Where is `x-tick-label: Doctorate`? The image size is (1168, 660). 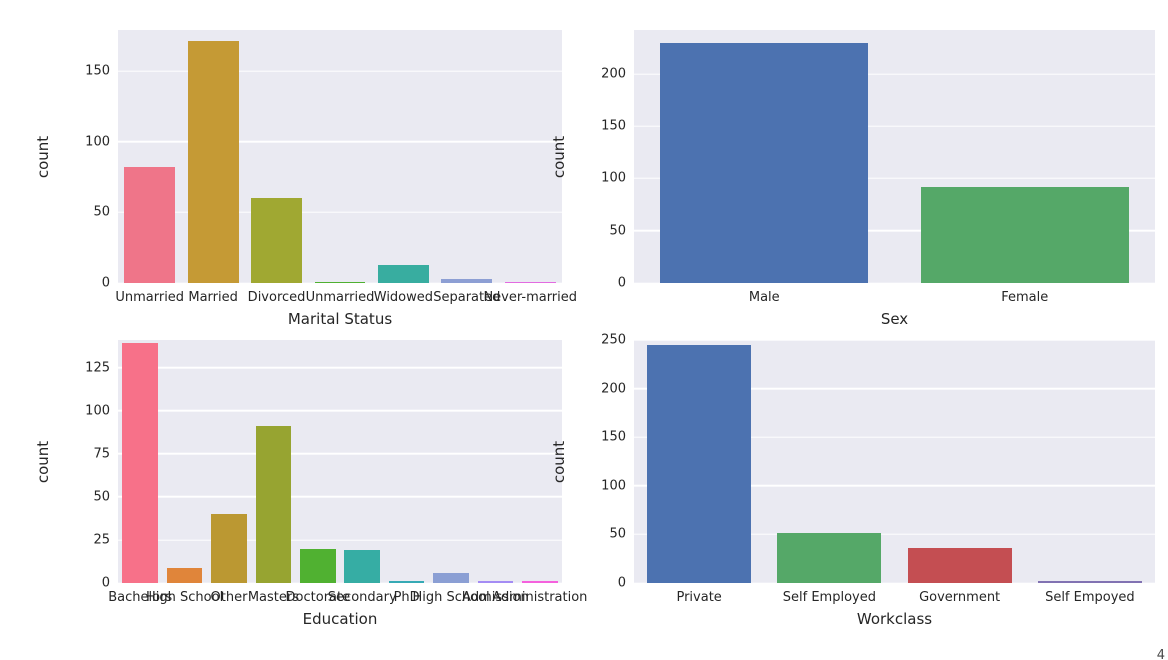 x-tick-label: Doctorate is located at coordinates (318, 597).